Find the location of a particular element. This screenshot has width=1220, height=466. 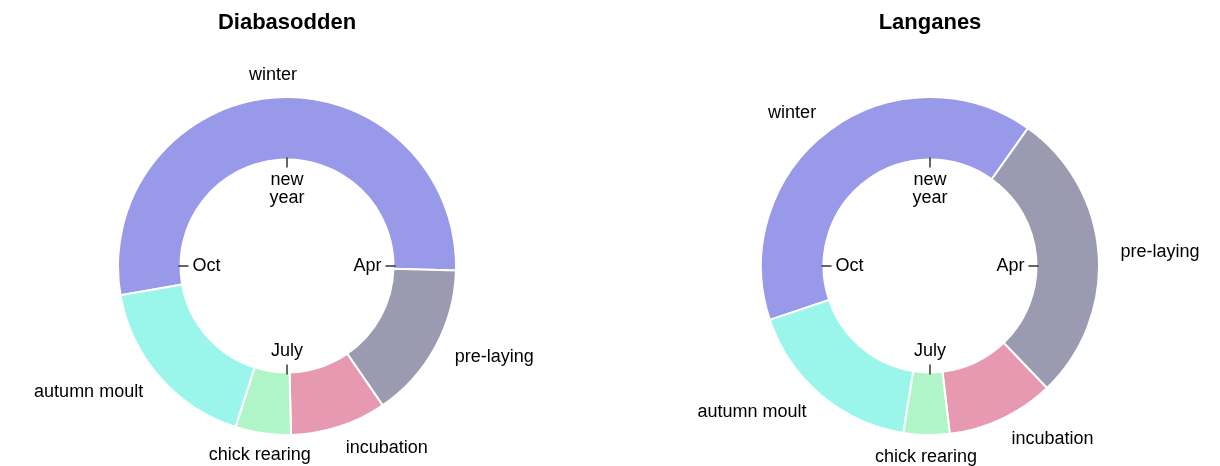

chart-title: Diabasodden is located at coordinates (287, 22).